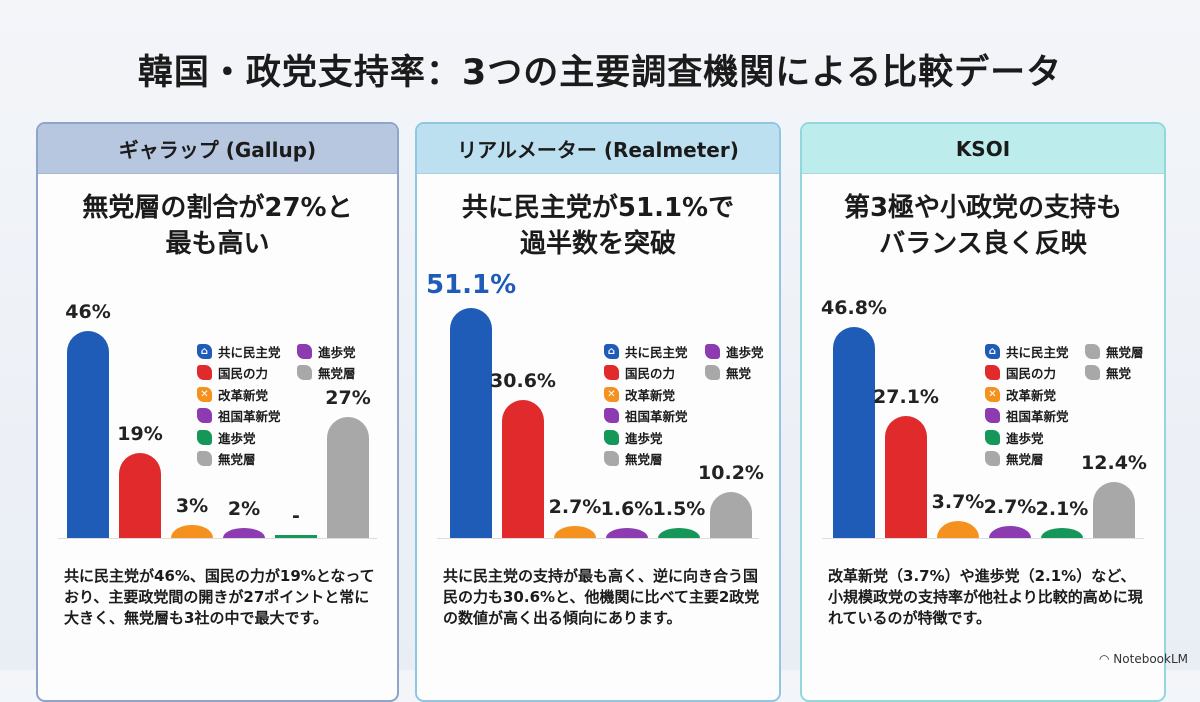 The height and width of the screenshot is (702, 1200). What do you see at coordinates (523, 381) in the screenshot?
I see `value-label: 30.6%` at bounding box center [523, 381].